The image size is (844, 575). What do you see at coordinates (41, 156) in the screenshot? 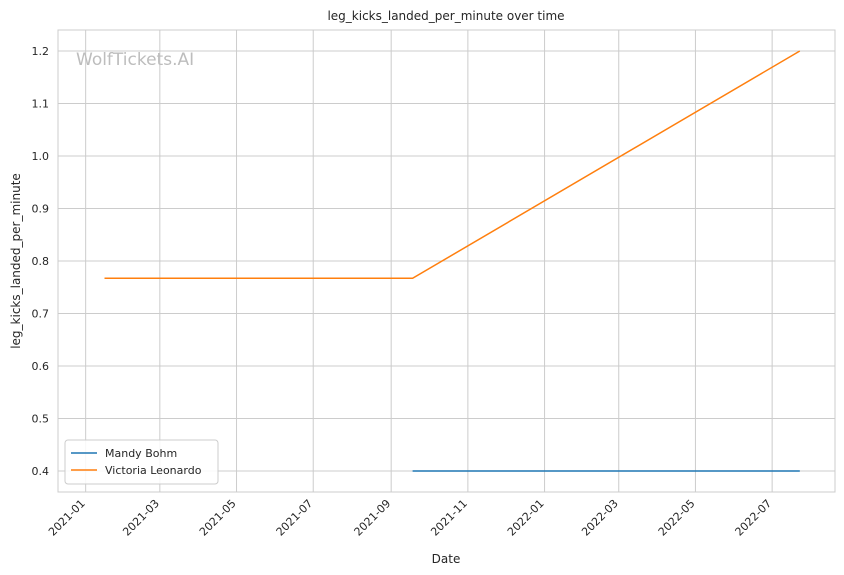
I see `y-tick-label: 1.0` at bounding box center [41, 156].